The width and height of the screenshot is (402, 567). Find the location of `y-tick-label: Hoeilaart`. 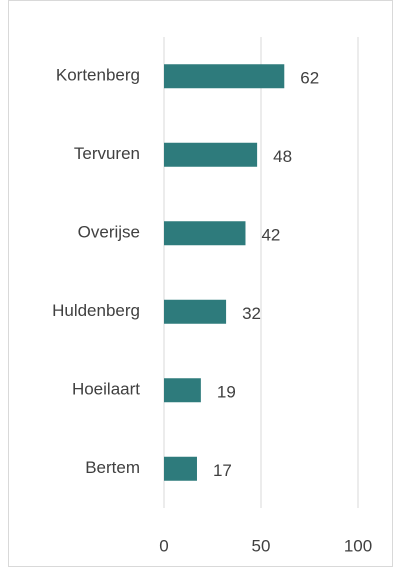

y-tick-label: Hoeilaart is located at coordinates (106, 389).